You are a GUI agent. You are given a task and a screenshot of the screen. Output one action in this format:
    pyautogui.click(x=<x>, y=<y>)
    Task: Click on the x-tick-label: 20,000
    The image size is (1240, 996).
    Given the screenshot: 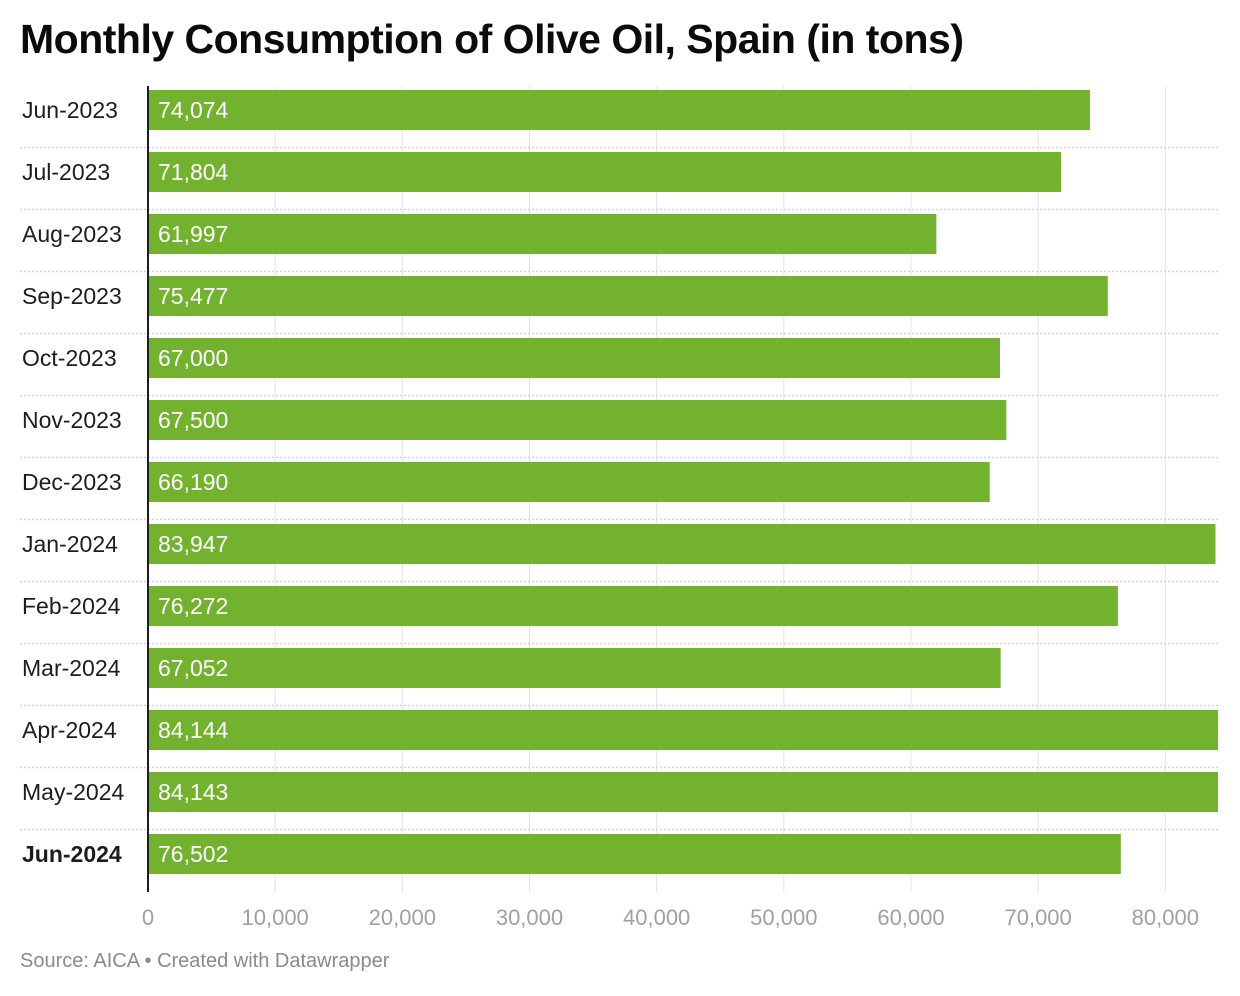 What is the action you would take?
    pyautogui.click(x=402, y=917)
    